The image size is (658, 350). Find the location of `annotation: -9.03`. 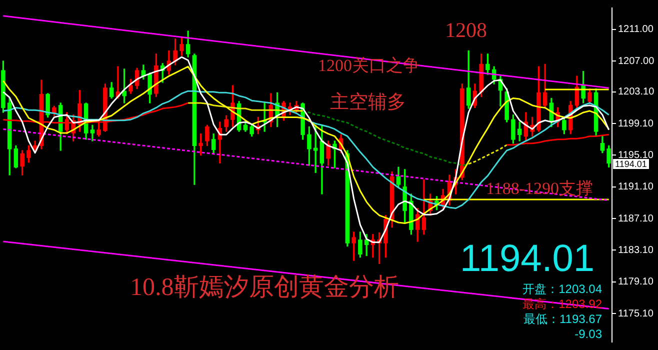

annotation: -9.03 is located at coordinates (588, 334).